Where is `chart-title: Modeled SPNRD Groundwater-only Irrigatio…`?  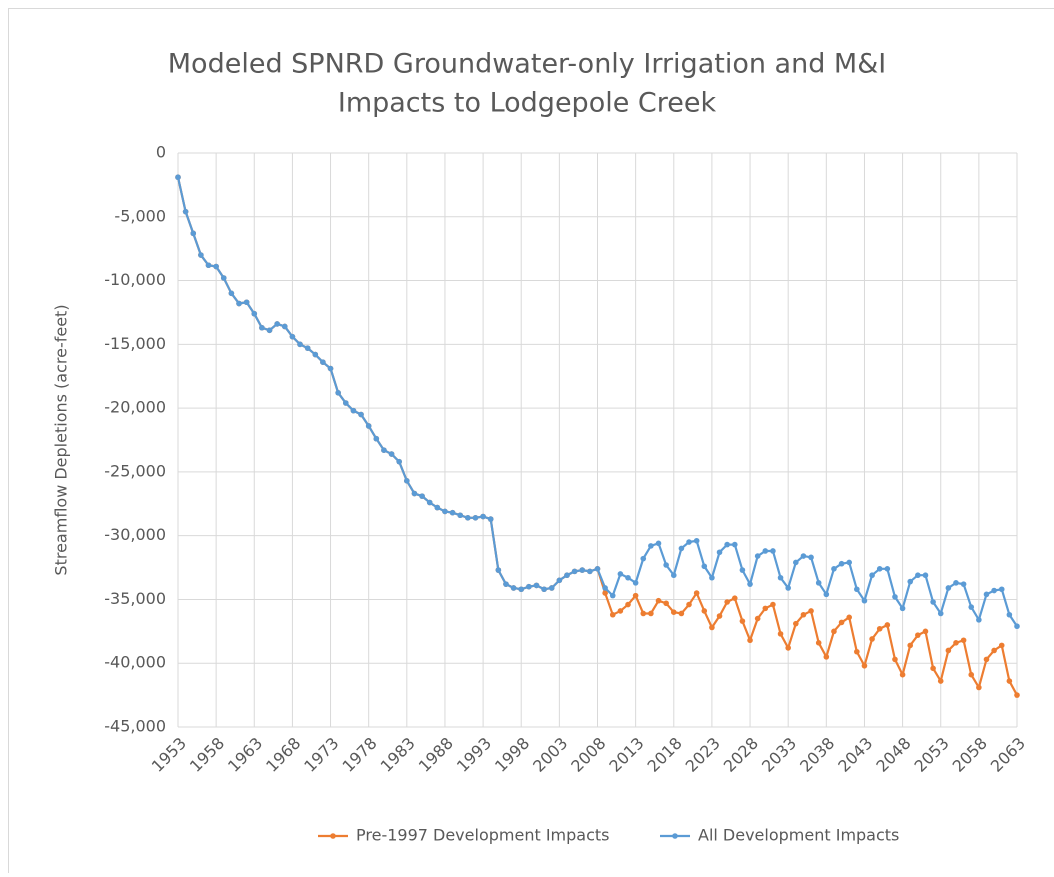
chart-title: Modeled SPNRD Groundwater-only Irrigatio… is located at coordinates (527, 64).